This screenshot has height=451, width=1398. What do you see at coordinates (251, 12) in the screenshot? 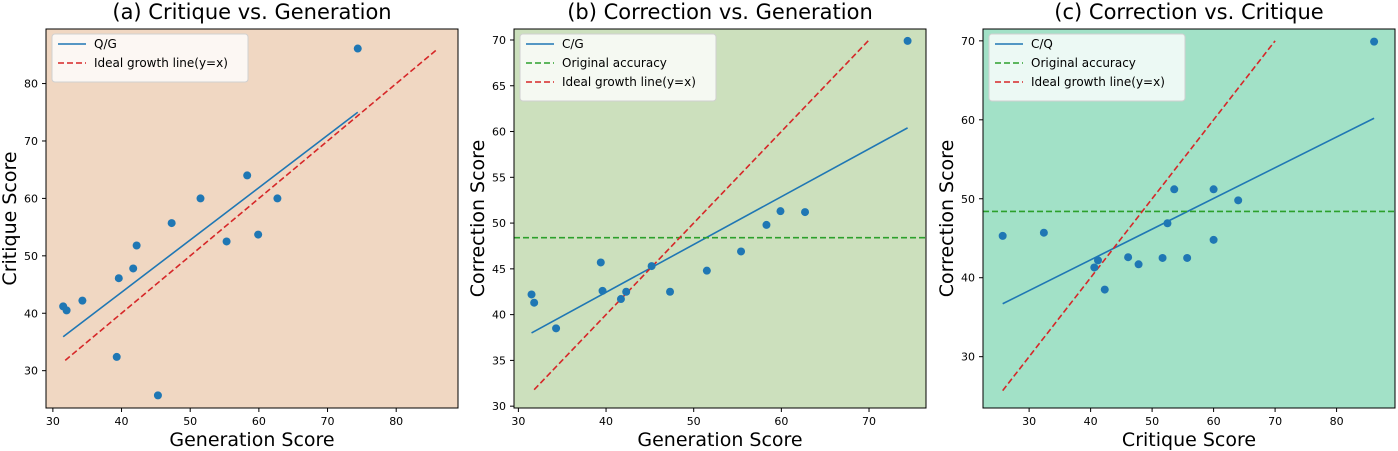
I see `chart-title: (a) Critique vs. Generation` at bounding box center [251, 12].